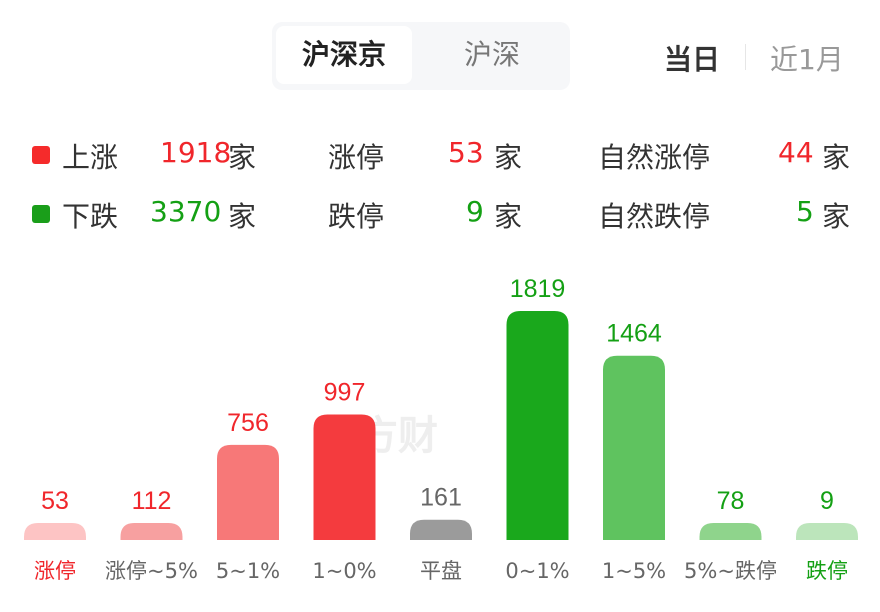 This screenshot has width=880, height=612. What do you see at coordinates (248, 571) in the screenshot?
I see `category-label: 5~1%` at bounding box center [248, 571].